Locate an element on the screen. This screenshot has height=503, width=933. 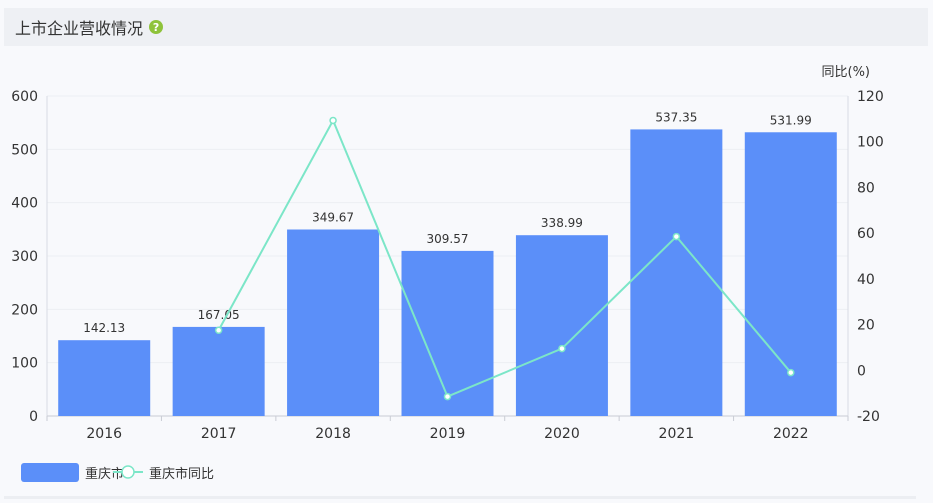
x-tick-label: 2016 is located at coordinates (104, 434).